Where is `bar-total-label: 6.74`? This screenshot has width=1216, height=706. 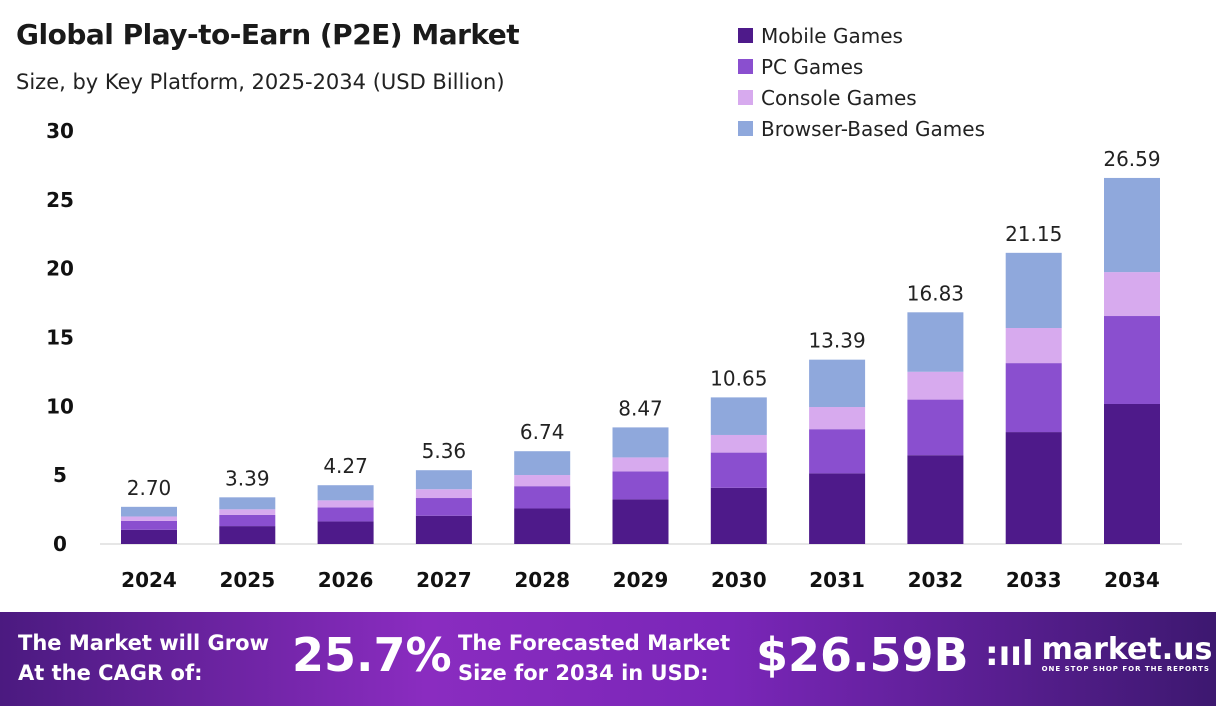 bar-total-label: 6.74 is located at coordinates (542, 432).